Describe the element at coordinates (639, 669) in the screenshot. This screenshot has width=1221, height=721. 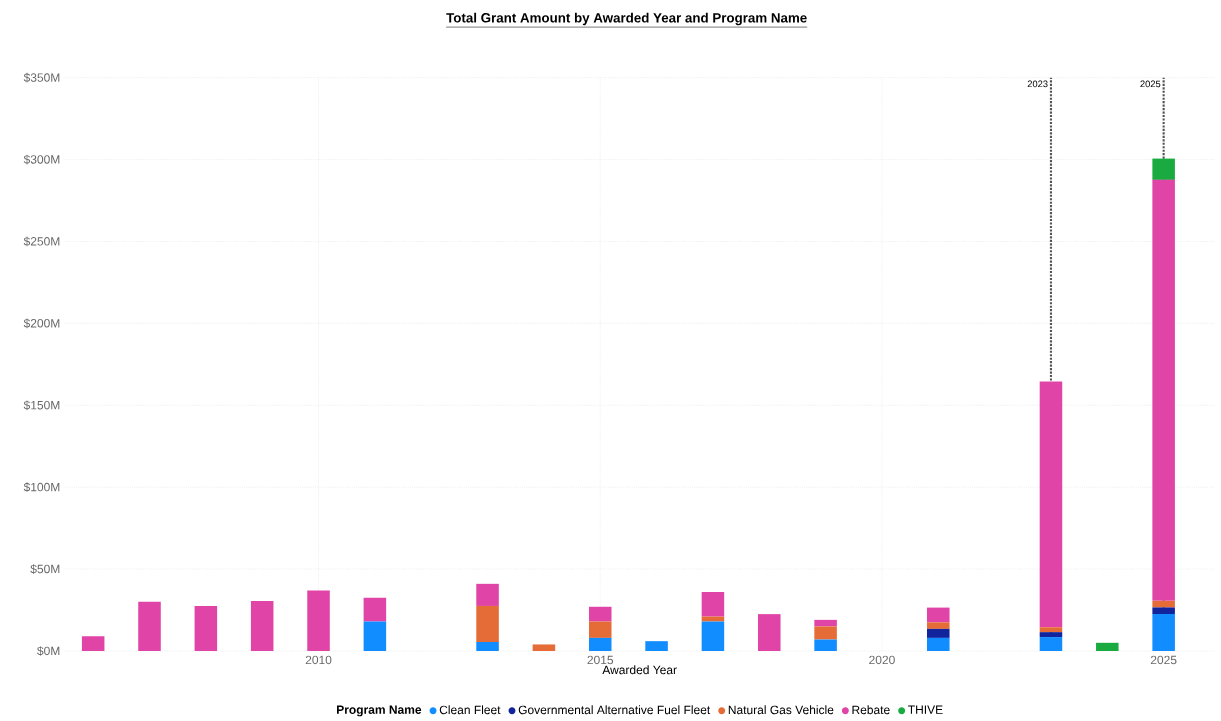
I see `x-axis-title: Awarded Year` at that location.